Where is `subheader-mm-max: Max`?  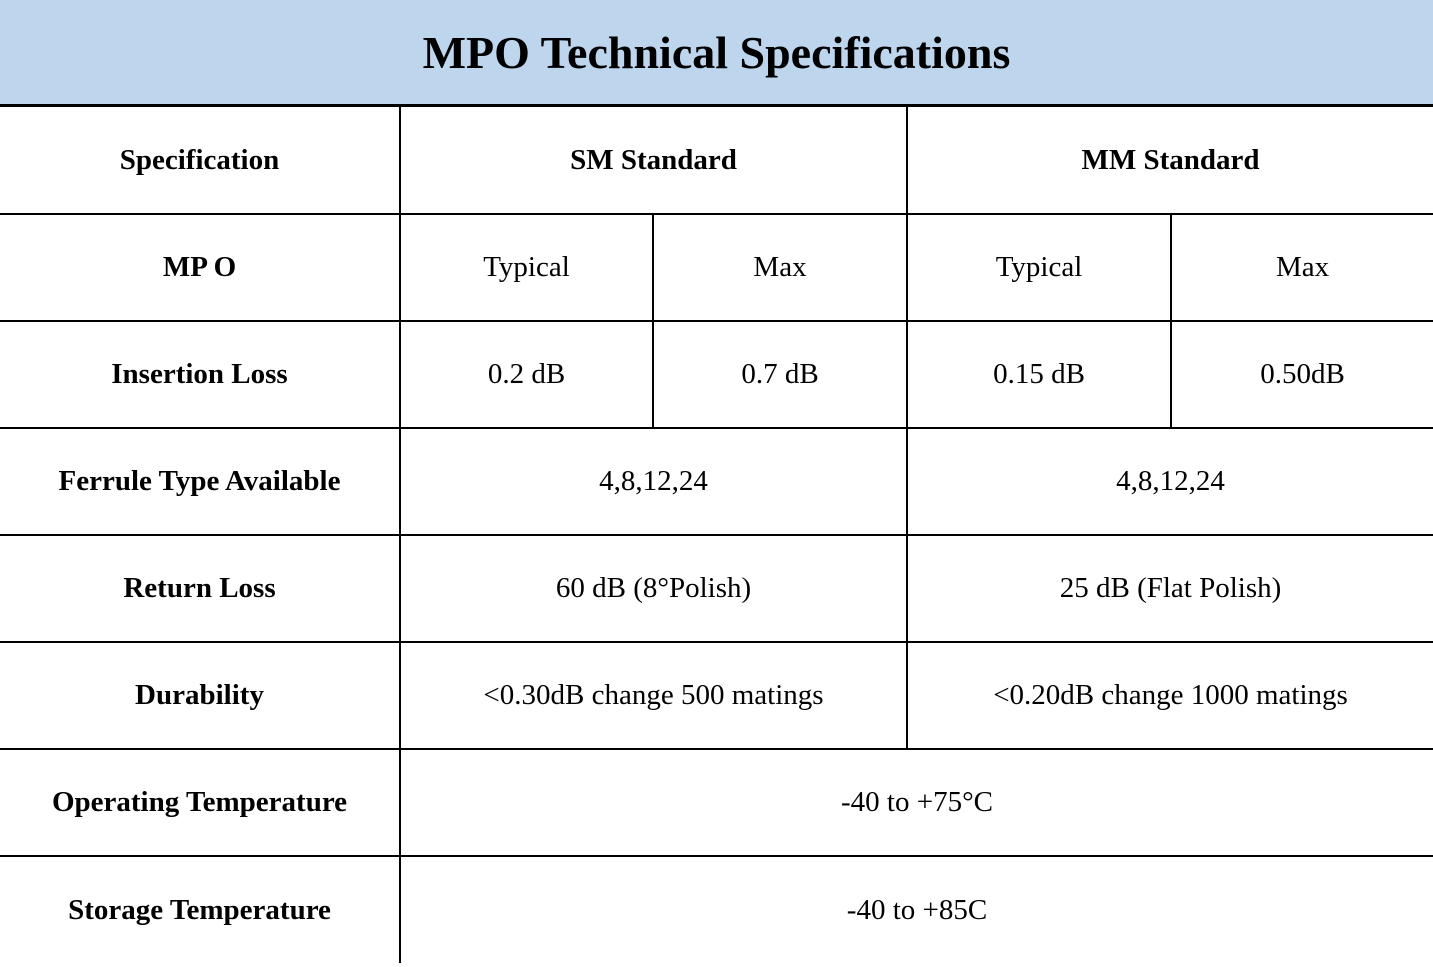
subheader-mm-max: Max is located at coordinates (1301, 267).